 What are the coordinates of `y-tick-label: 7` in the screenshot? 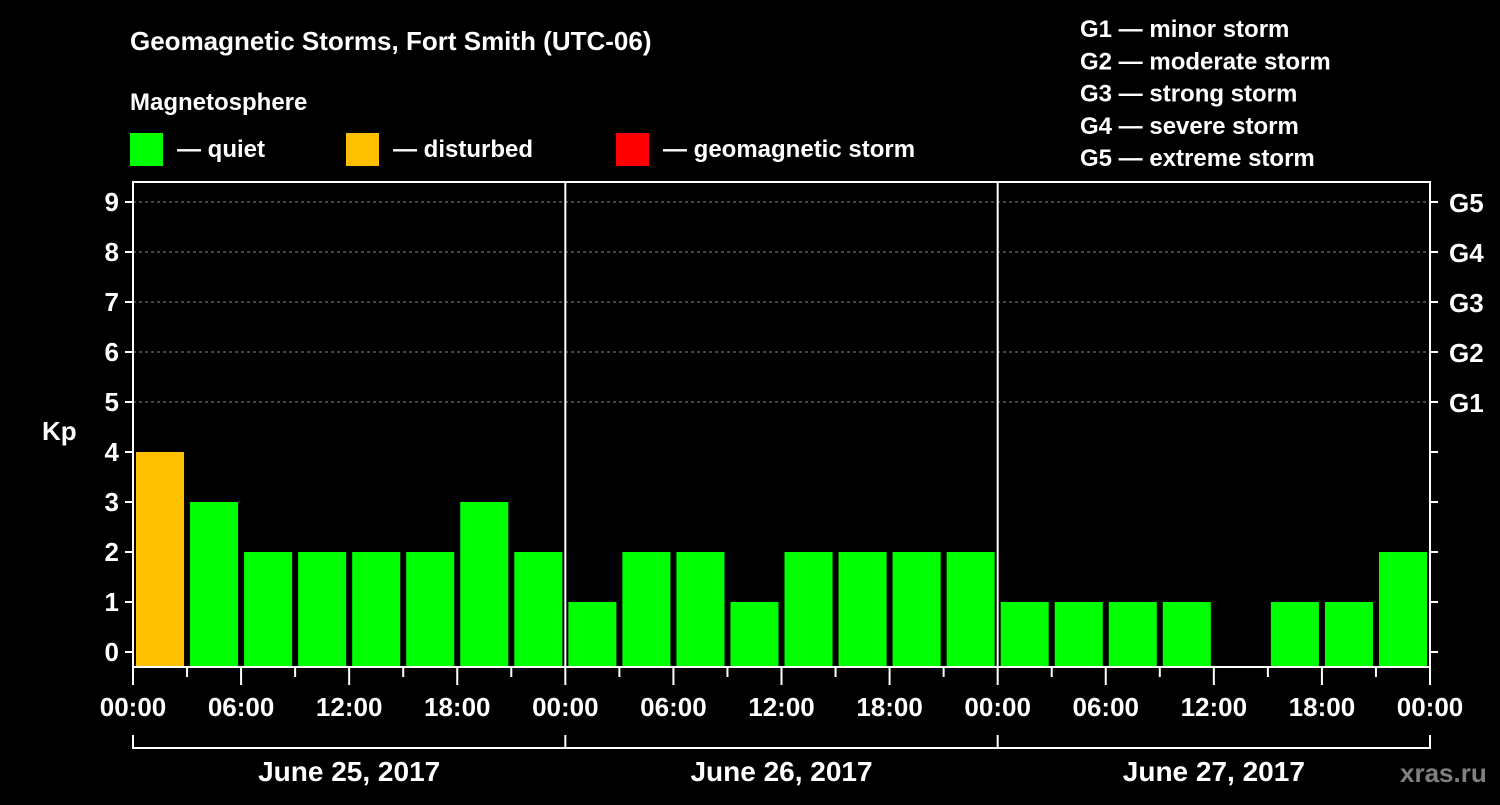 It's located at (112, 302).